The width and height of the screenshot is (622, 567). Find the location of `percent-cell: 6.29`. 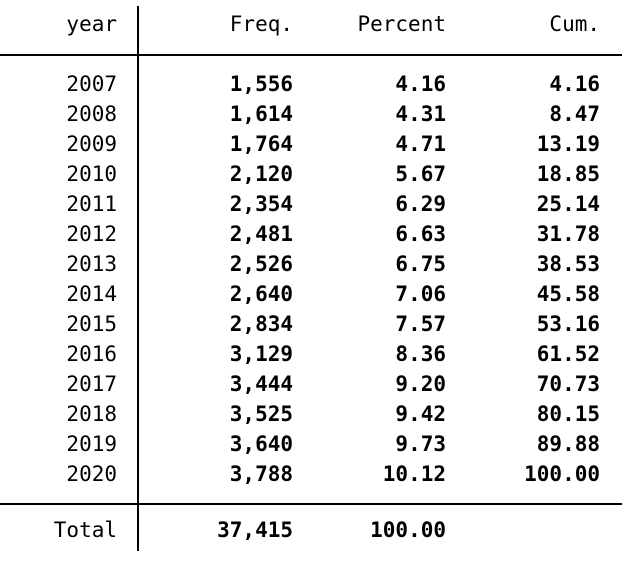

percent-cell: 6.29 is located at coordinates (420, 204).